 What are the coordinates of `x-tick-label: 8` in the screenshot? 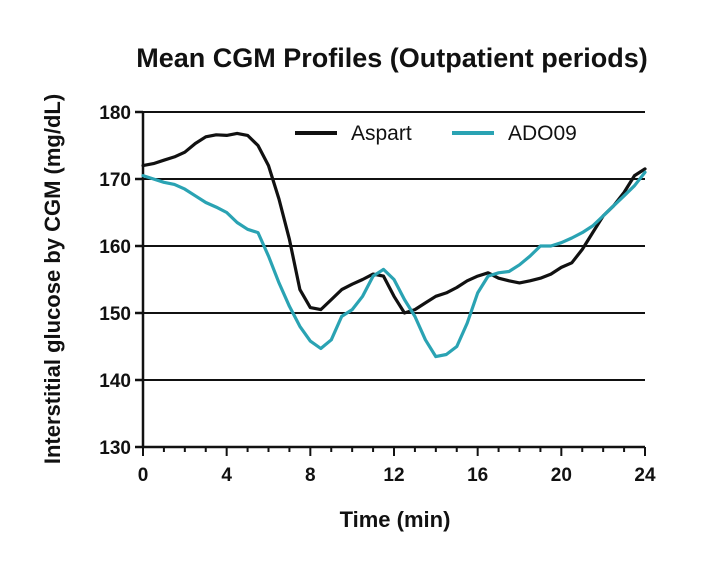 It's located at (310, 475).